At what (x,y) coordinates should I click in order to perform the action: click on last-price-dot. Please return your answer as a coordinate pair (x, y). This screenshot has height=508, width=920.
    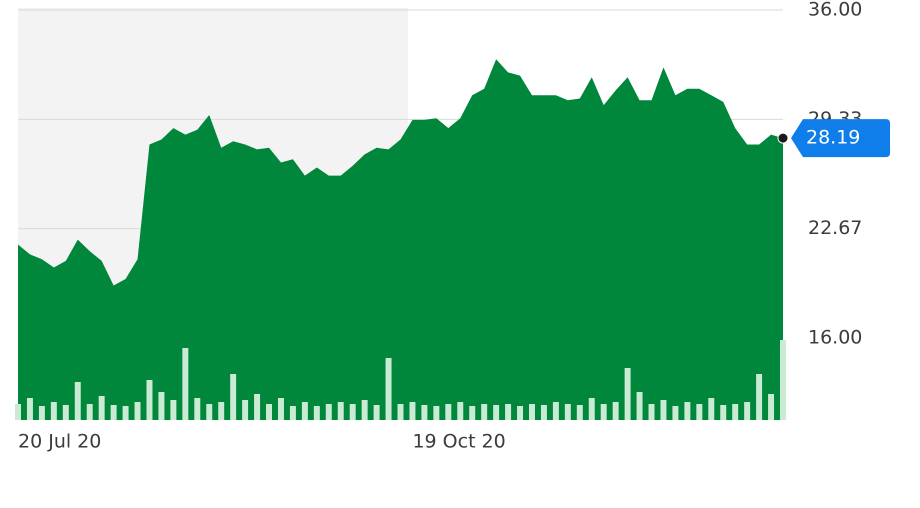
    Looking at the image, I should click on (783, 138).